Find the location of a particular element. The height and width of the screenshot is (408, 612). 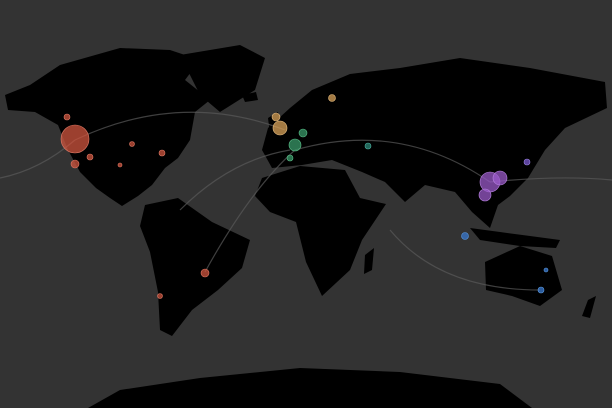

new-zealand is located at coordinates (589, 307).